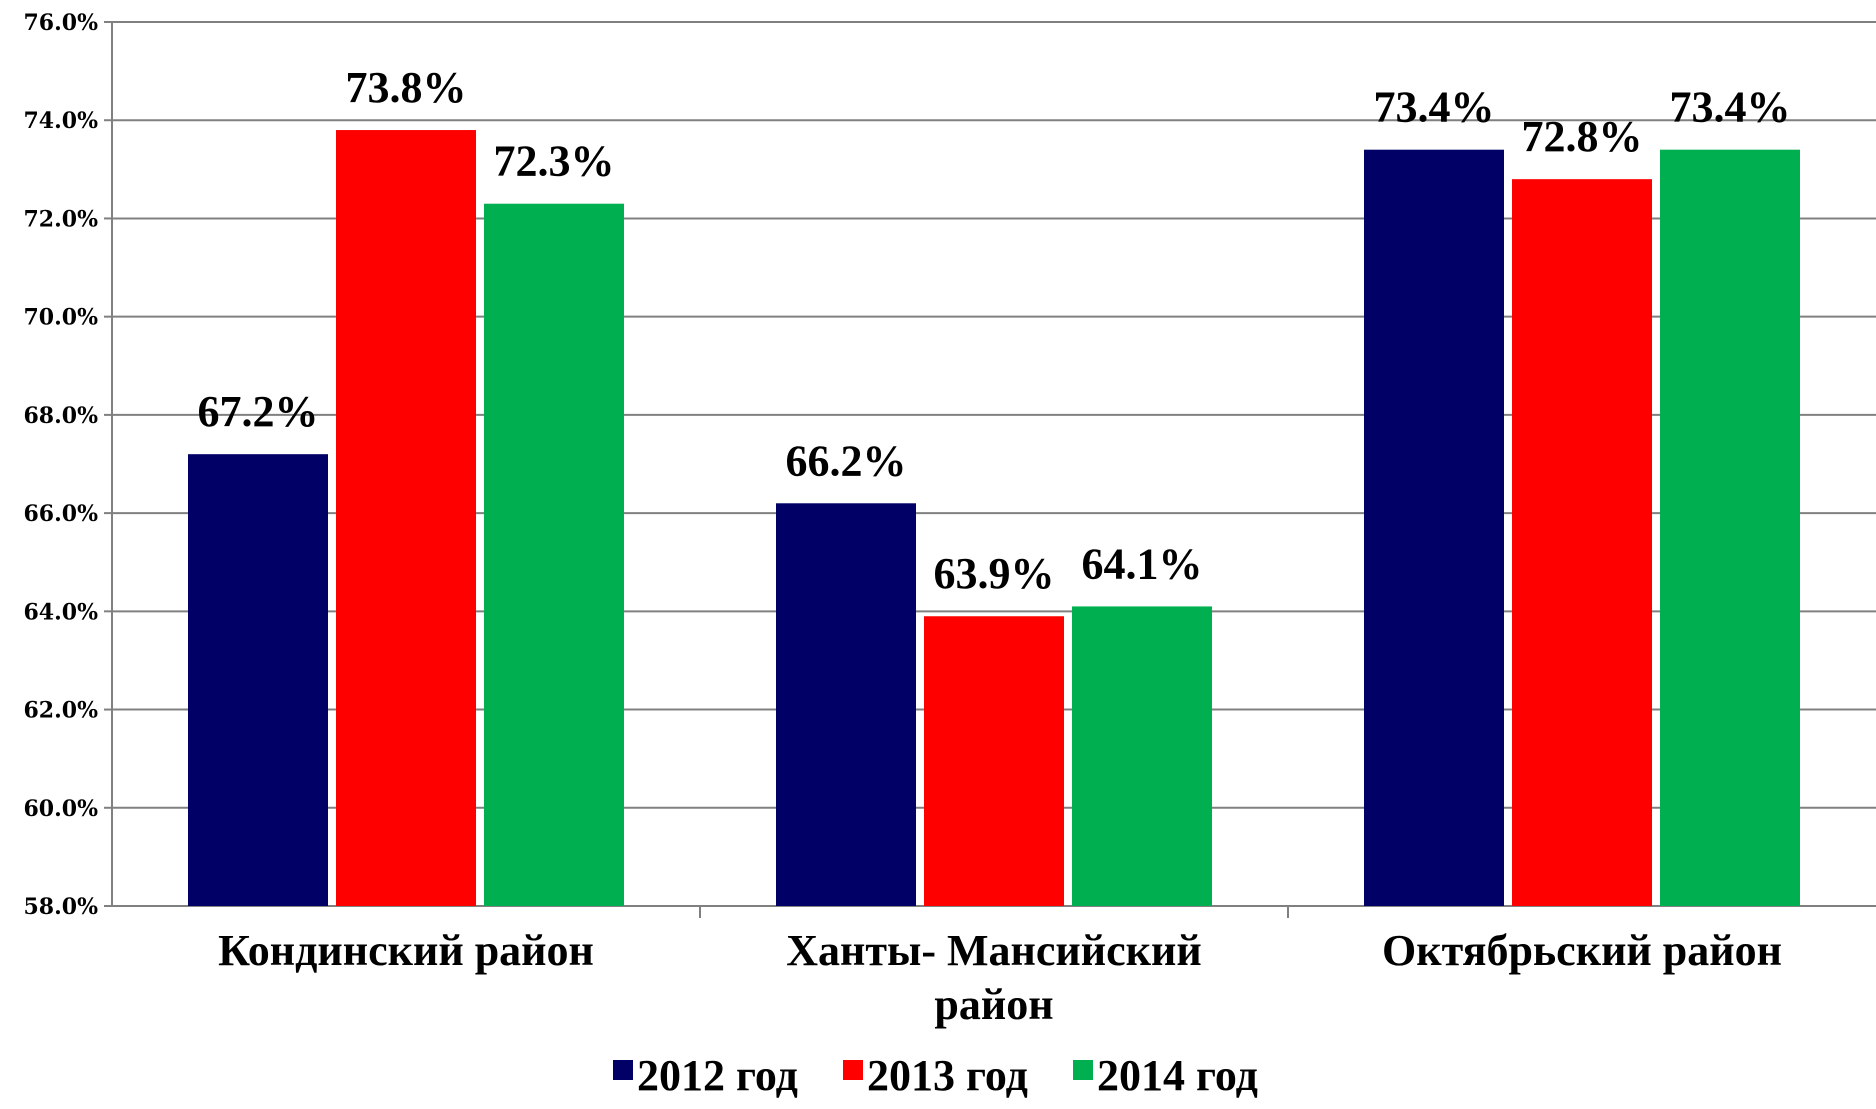 The height and width of the screenshot is (1109, 1876). Describe the element at coordinates (61, 416) in the screenshot. I see `y-tick-label: 68.0%` at that location.